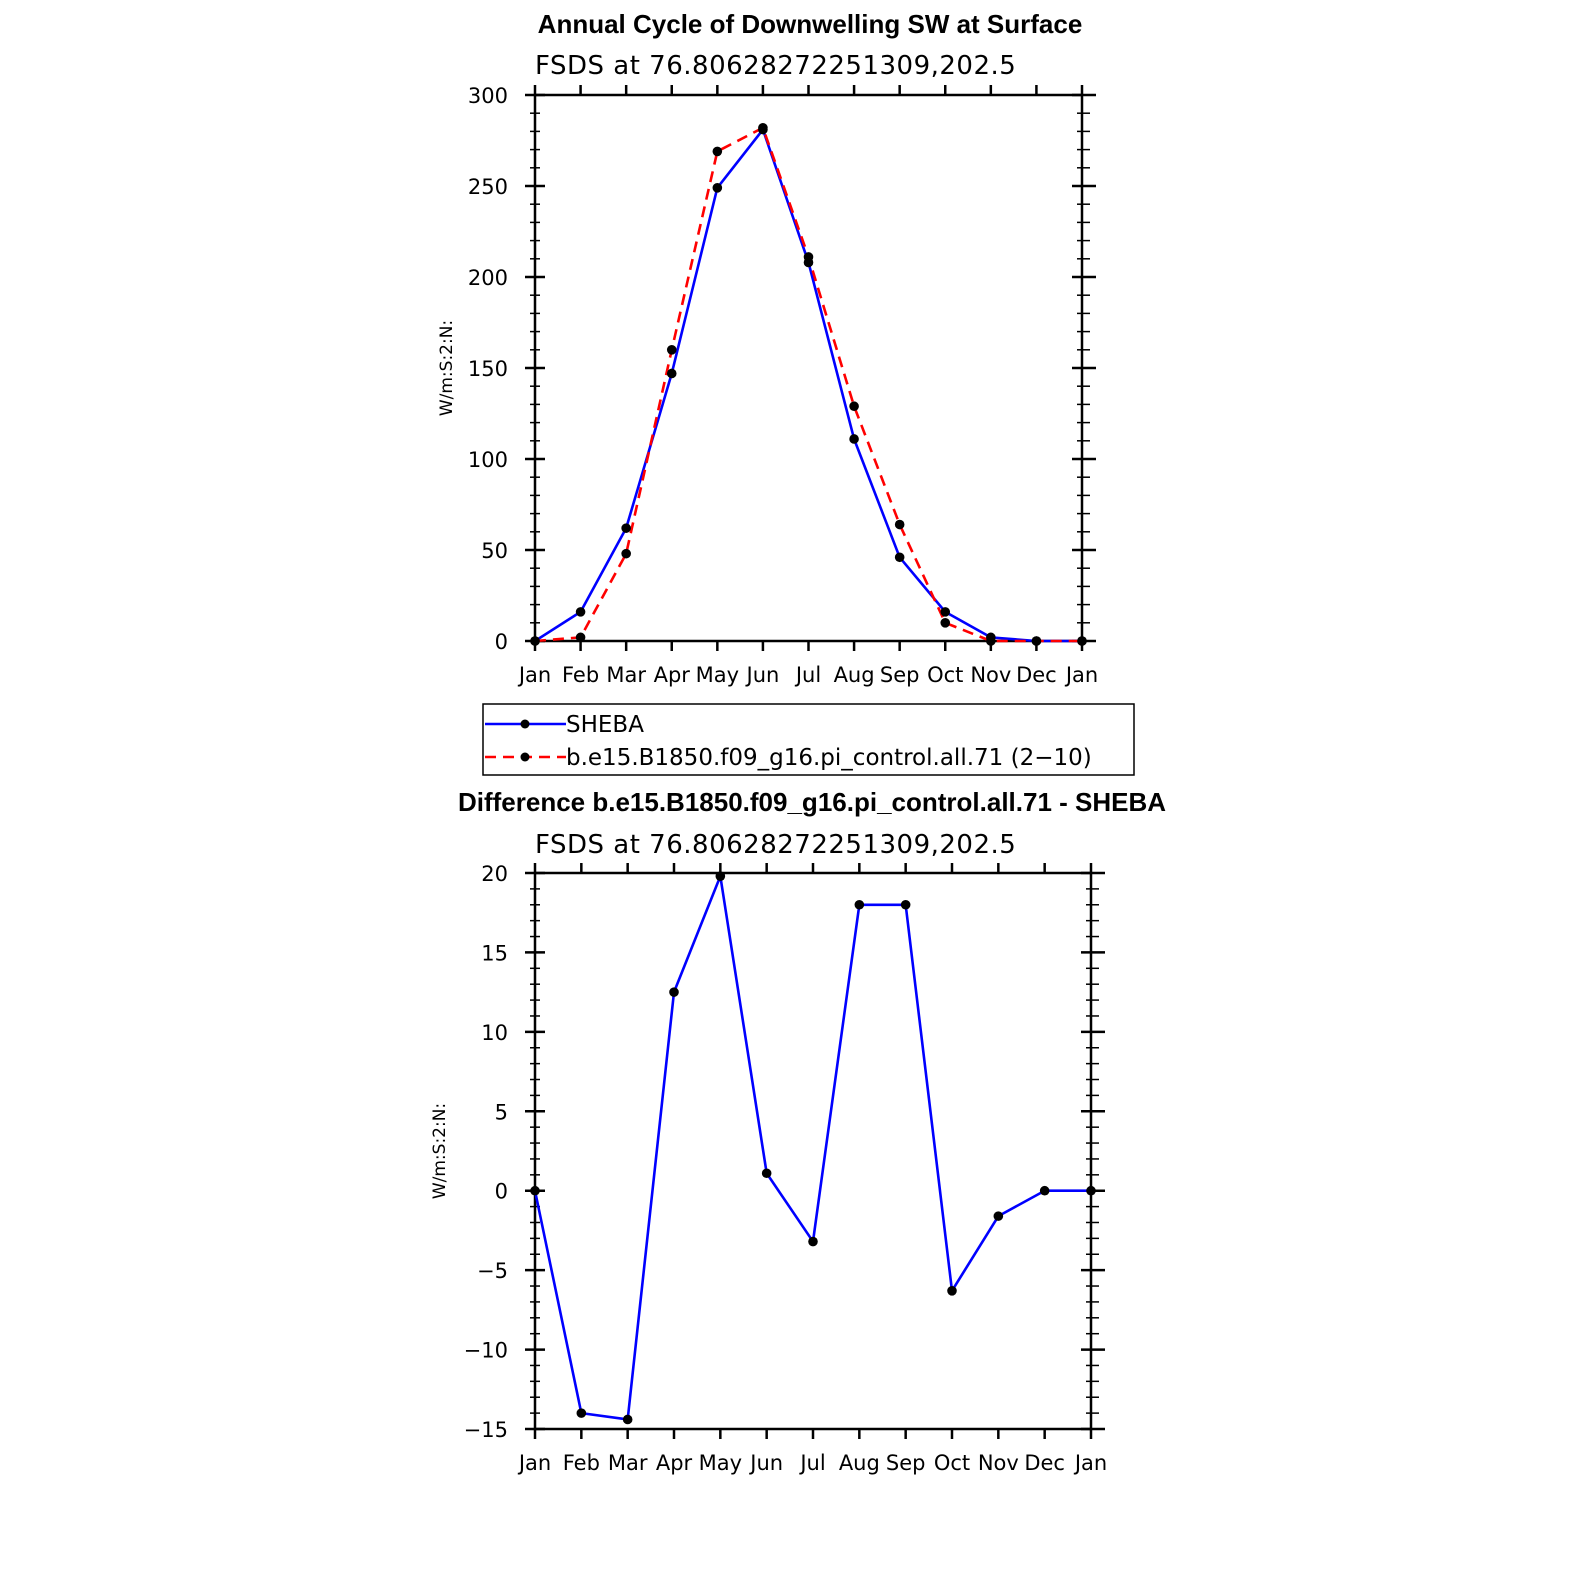 This screenshot has height=1574, width=1574. What do you see at coordinates (486, 1430) in the screenshot?
I see `chart2-ytick-label: −15` at bounding box center [486, 1430].